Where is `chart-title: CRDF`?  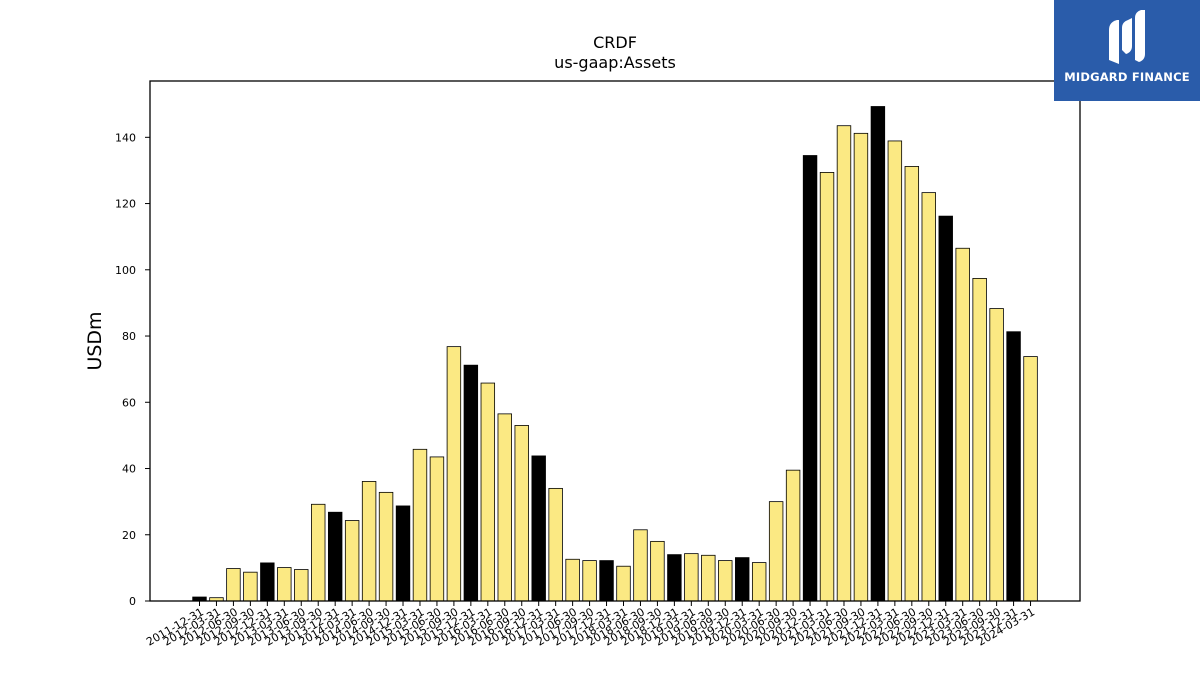 chart-title: CRDF is located at coordinates (615, 42).